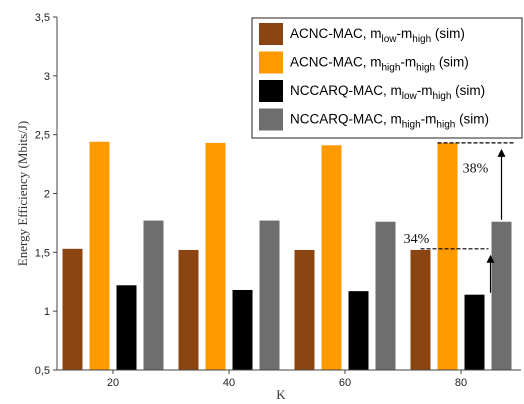 Image resolution: width=524 pixels, height=404 pixels. I want to click on y-tick-label: 1, so click(47, 312).